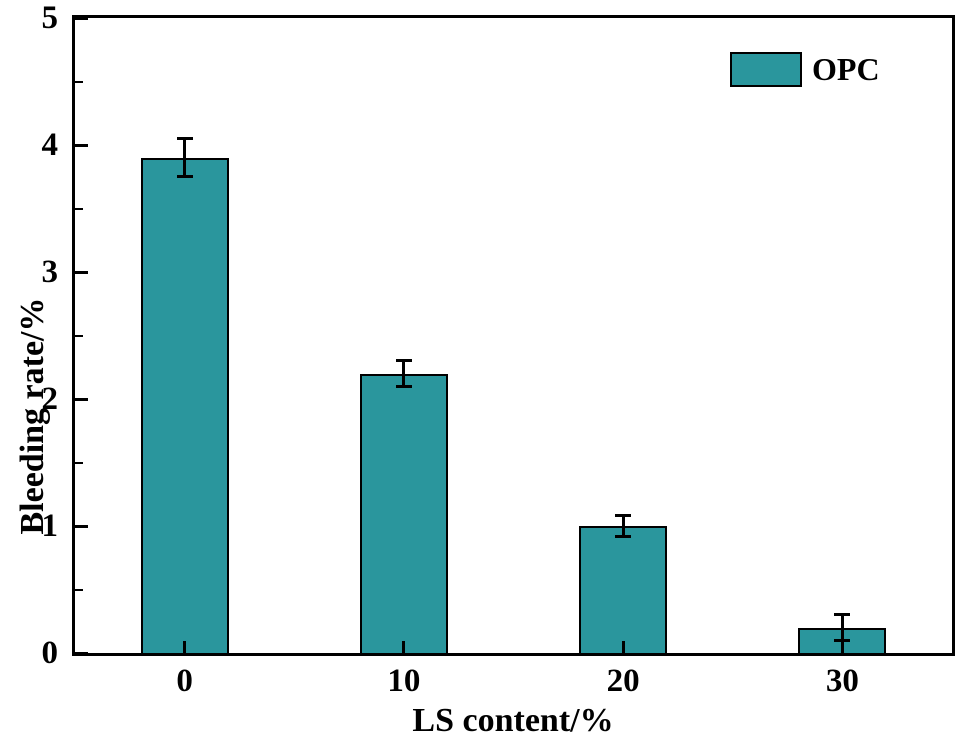  Describe the element at coordinates (50, 526) in the screenshot. I see `y-tick-label-1: 1` at that location.